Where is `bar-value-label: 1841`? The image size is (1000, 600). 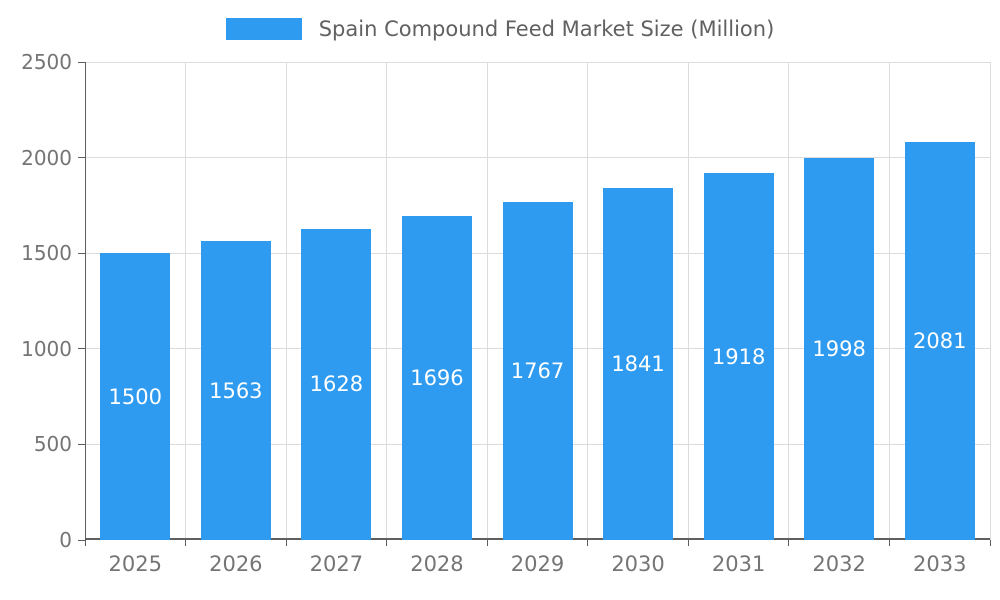 bar-value-label: 1841 is located at coordinates (638, 364).